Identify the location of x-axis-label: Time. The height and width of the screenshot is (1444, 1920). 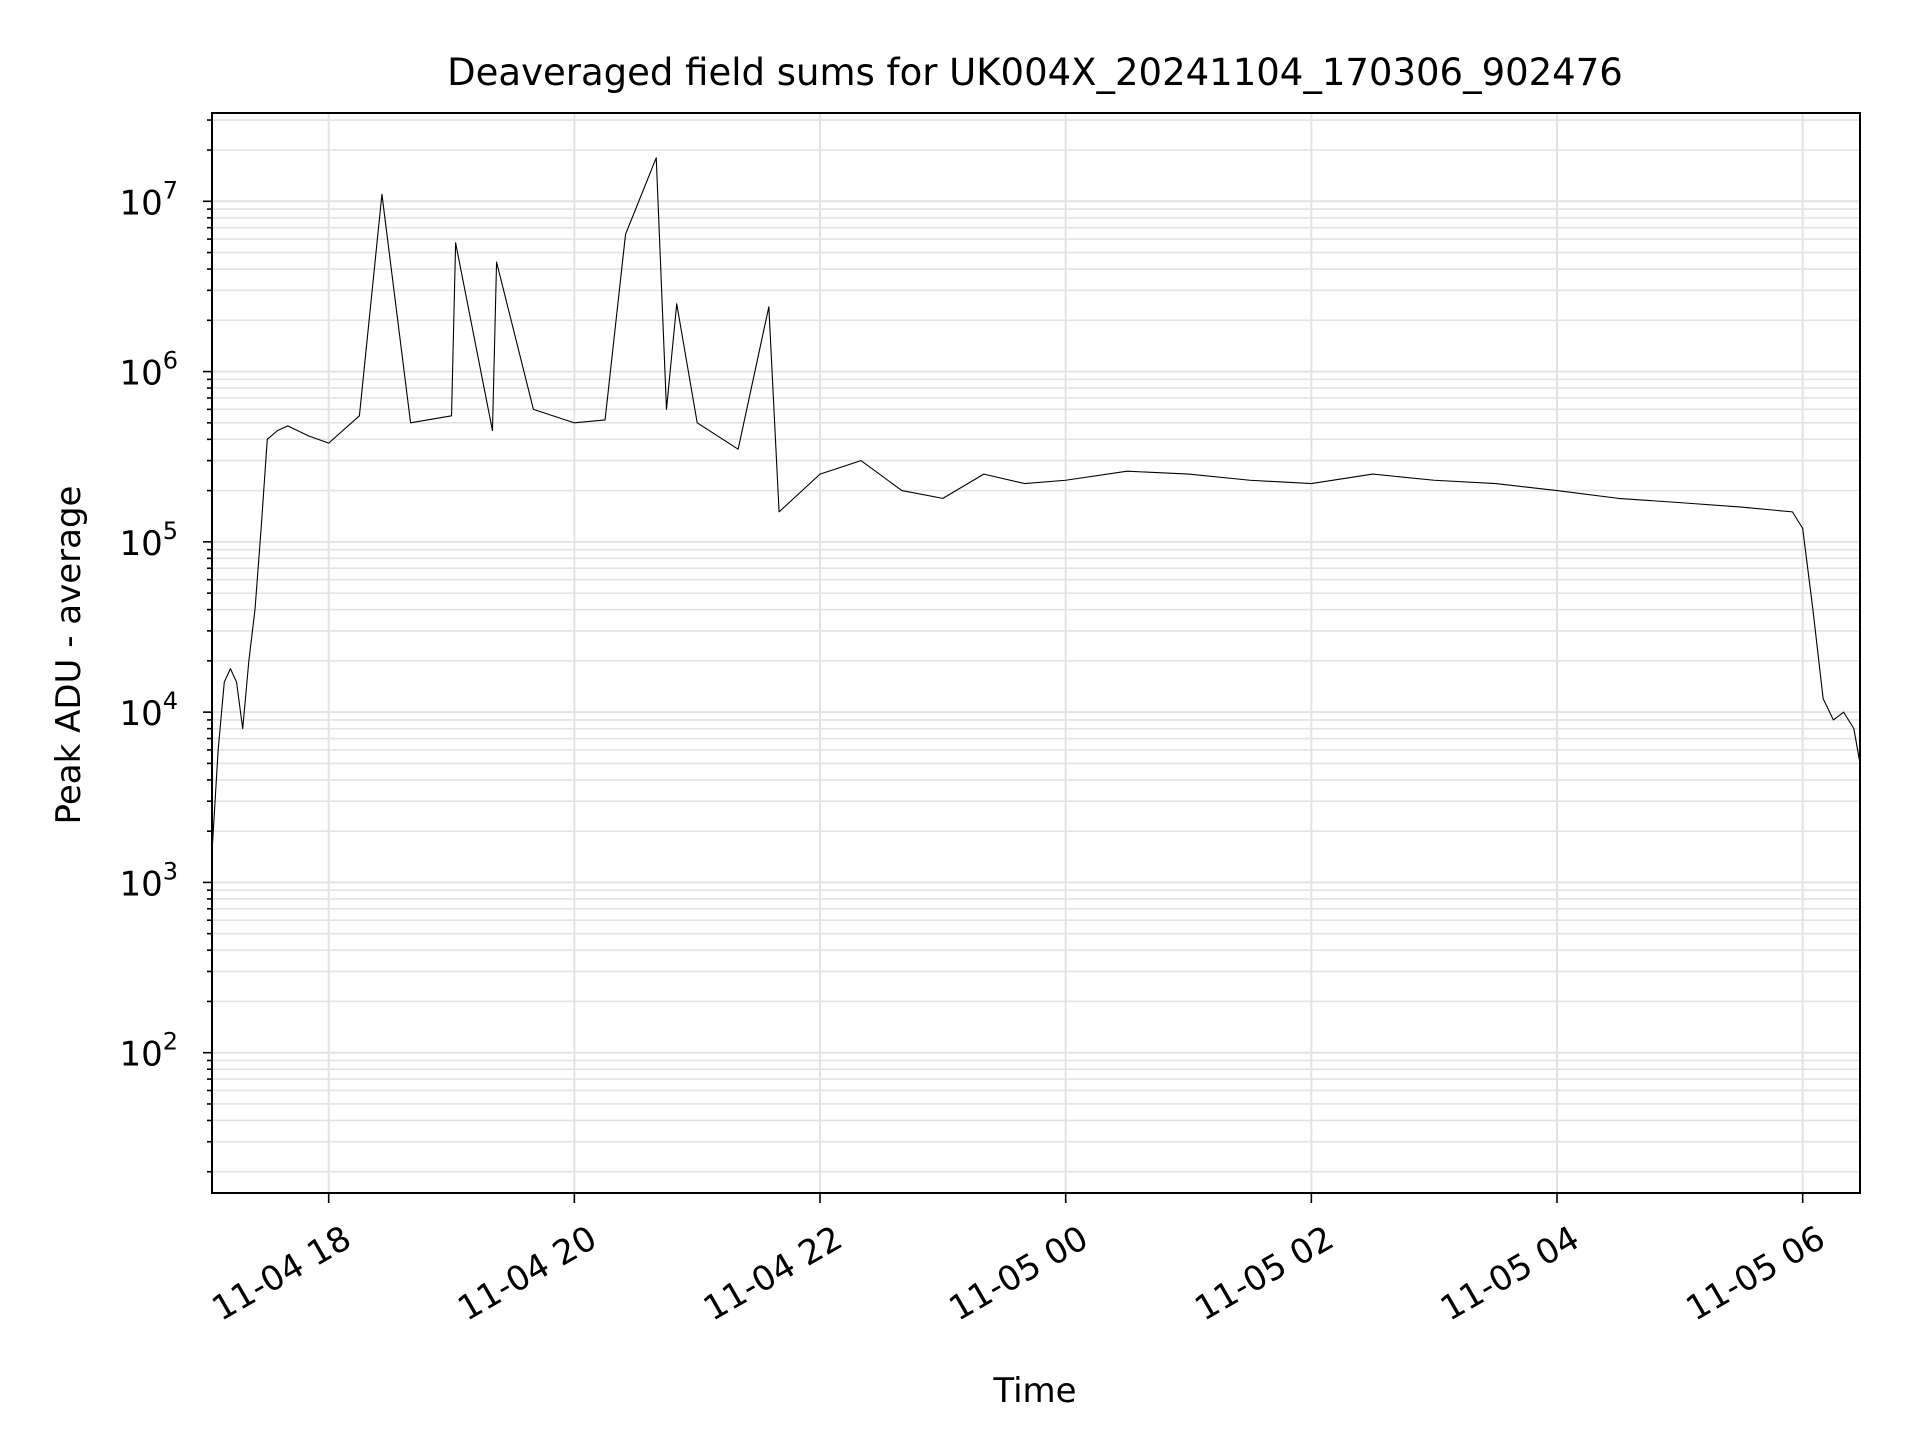
(1034, 1391).